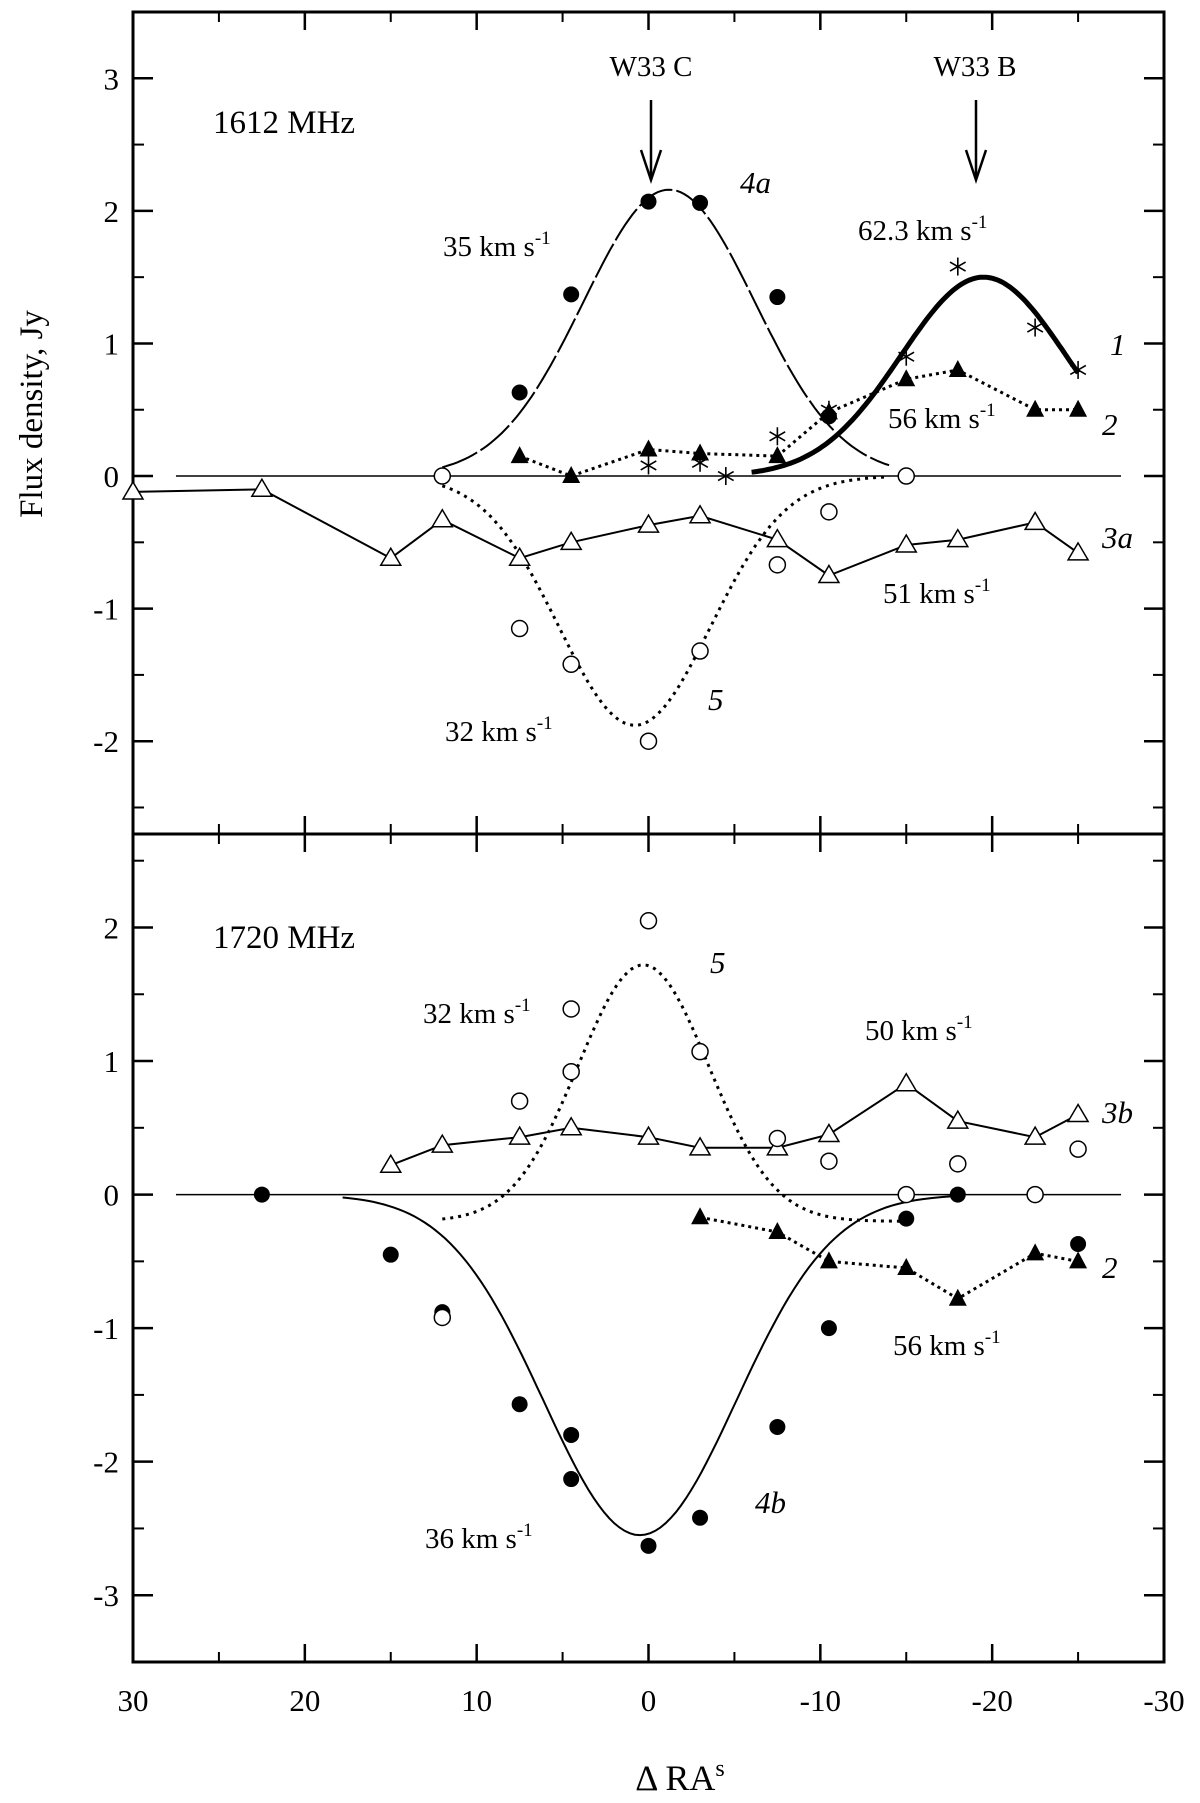 This screenshot has height=1803, width=1200. I want to click on top-panel-title: 1612 MHz, so click(284, 123).